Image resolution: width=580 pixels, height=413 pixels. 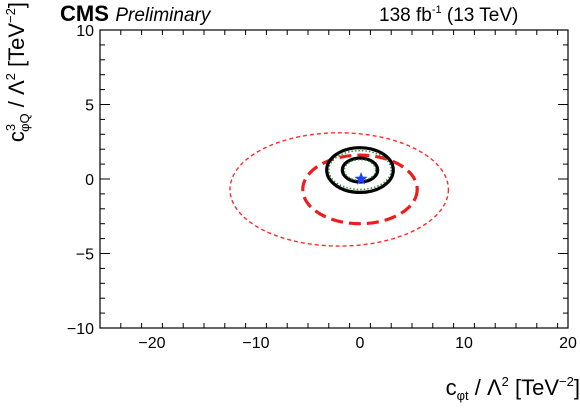 I want to click on contour-0-short-dash, so click(x=339, y=189).